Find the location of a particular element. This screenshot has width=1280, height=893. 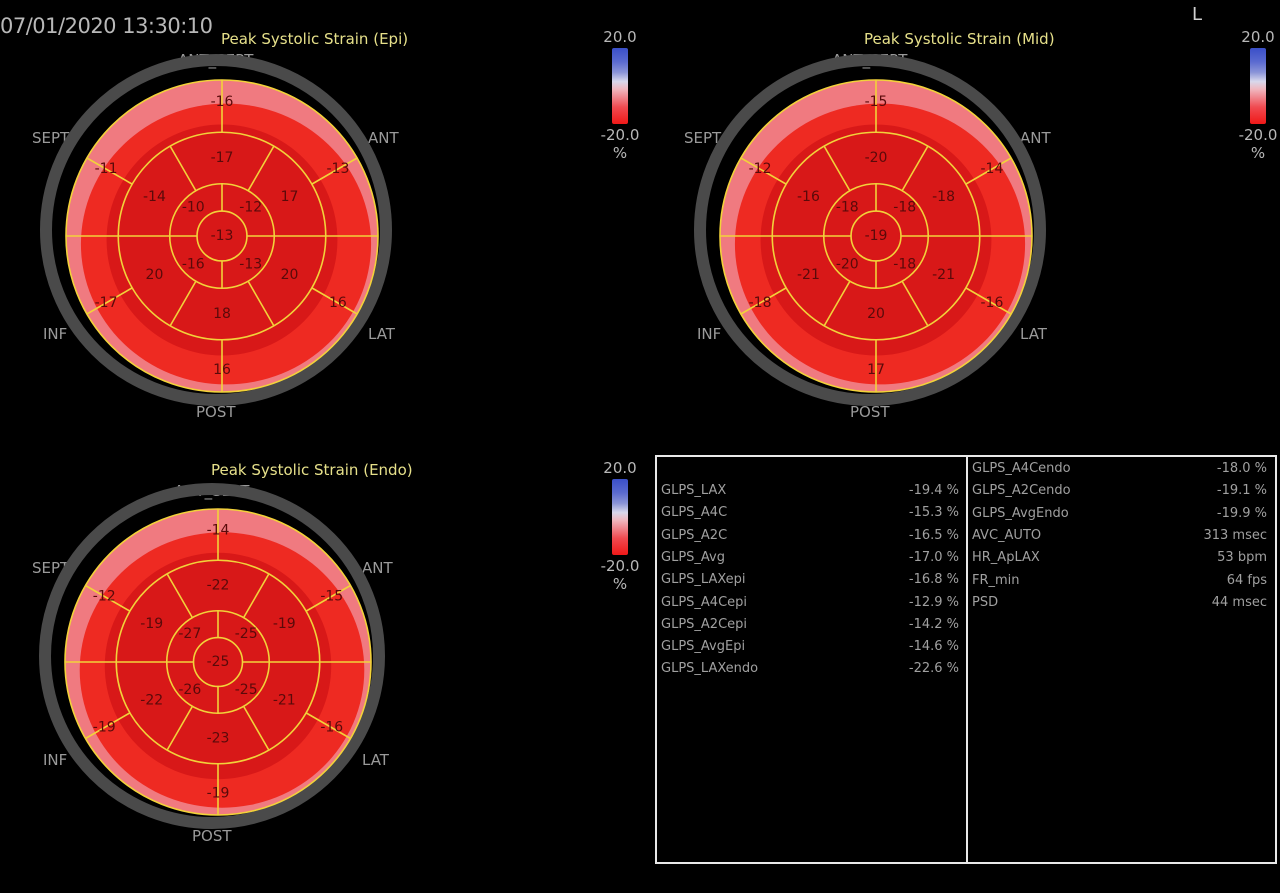

mid-segment-value: -16 is located at coordinates (808, 197).